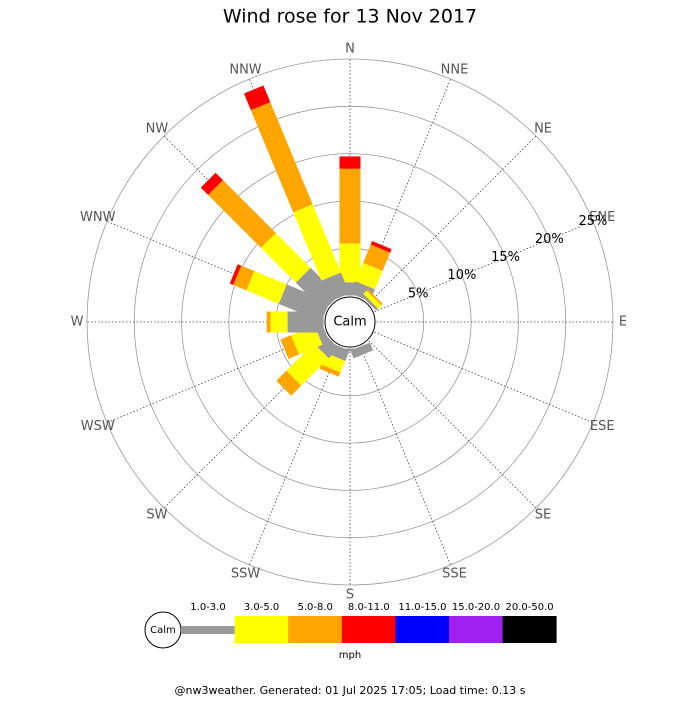 The height and width of the screenshot is (704, 700). What do you see at coordinates (418, 293) in the screenshot?
I see `ring-label: 5%` at bounding box center [418, 293].